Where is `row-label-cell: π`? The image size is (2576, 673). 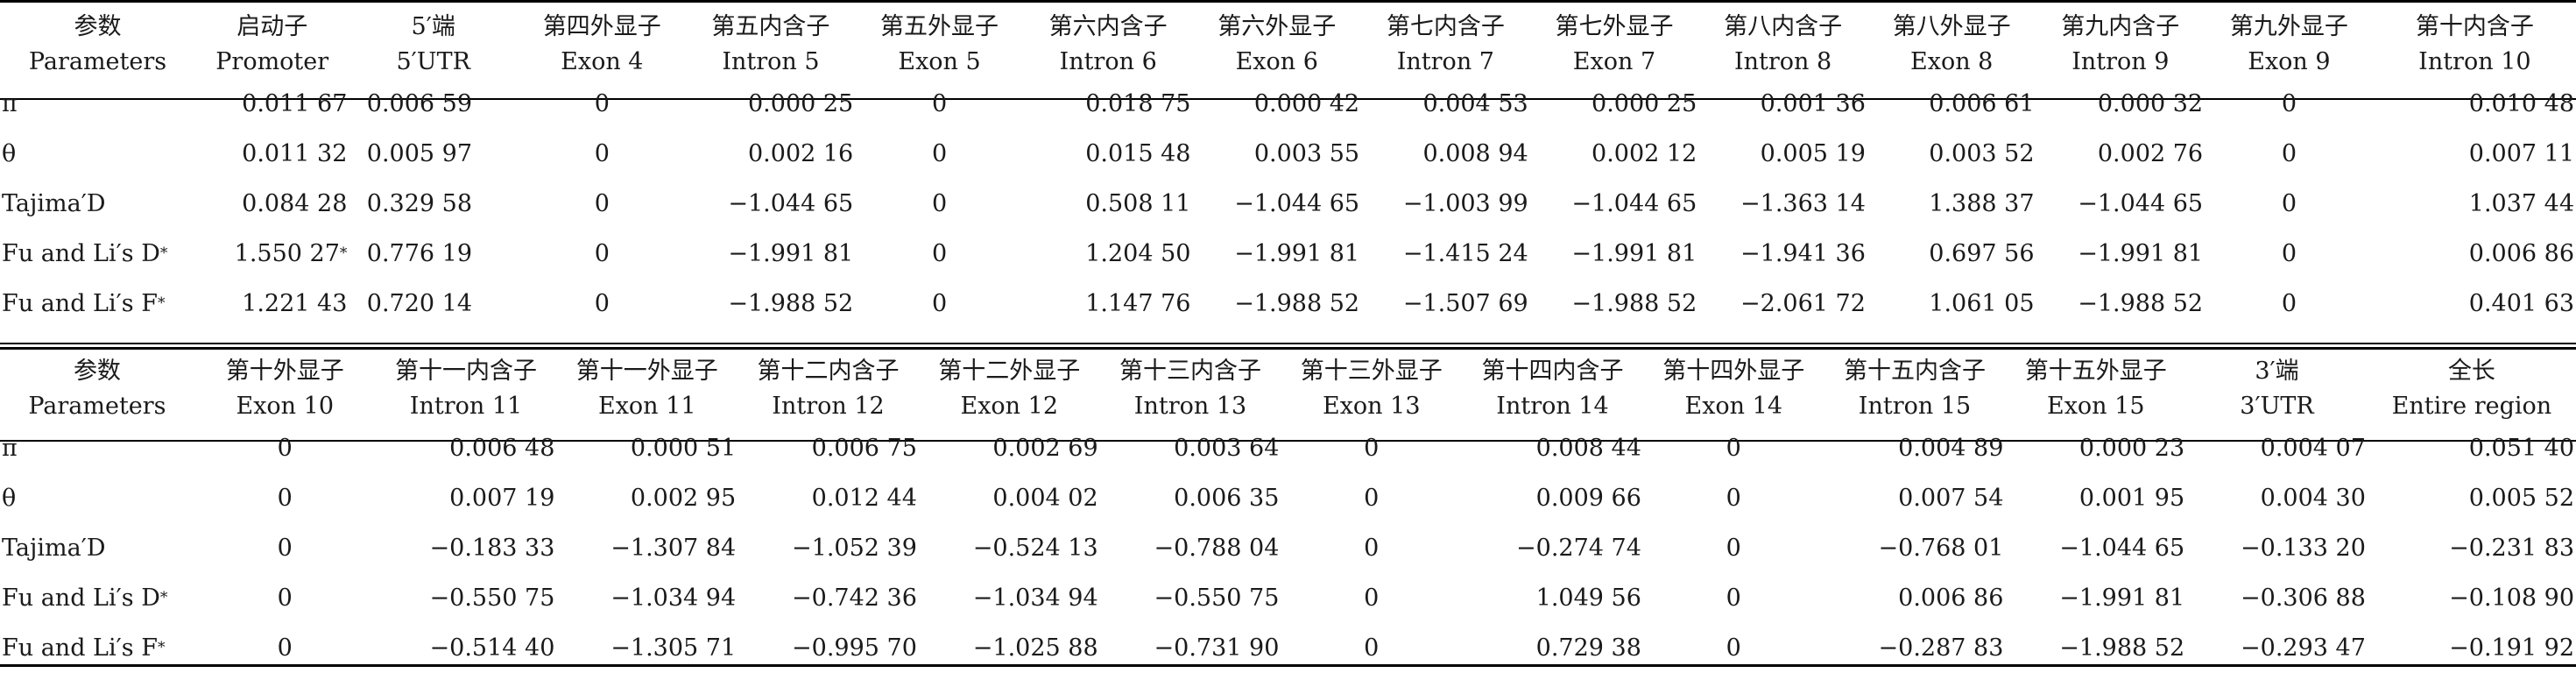
row-label-cell: π is located at coordinates (97, 448).